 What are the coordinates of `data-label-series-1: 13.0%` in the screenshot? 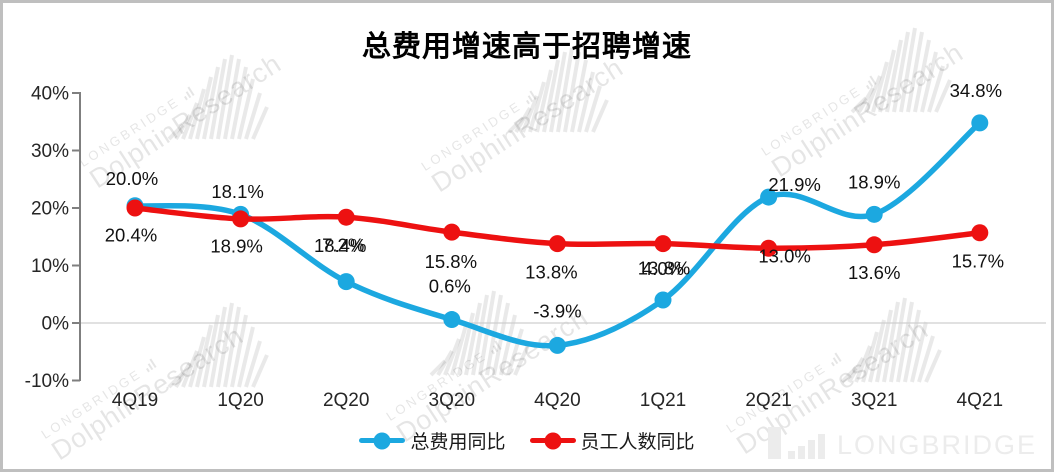 It's located at (784, 255).